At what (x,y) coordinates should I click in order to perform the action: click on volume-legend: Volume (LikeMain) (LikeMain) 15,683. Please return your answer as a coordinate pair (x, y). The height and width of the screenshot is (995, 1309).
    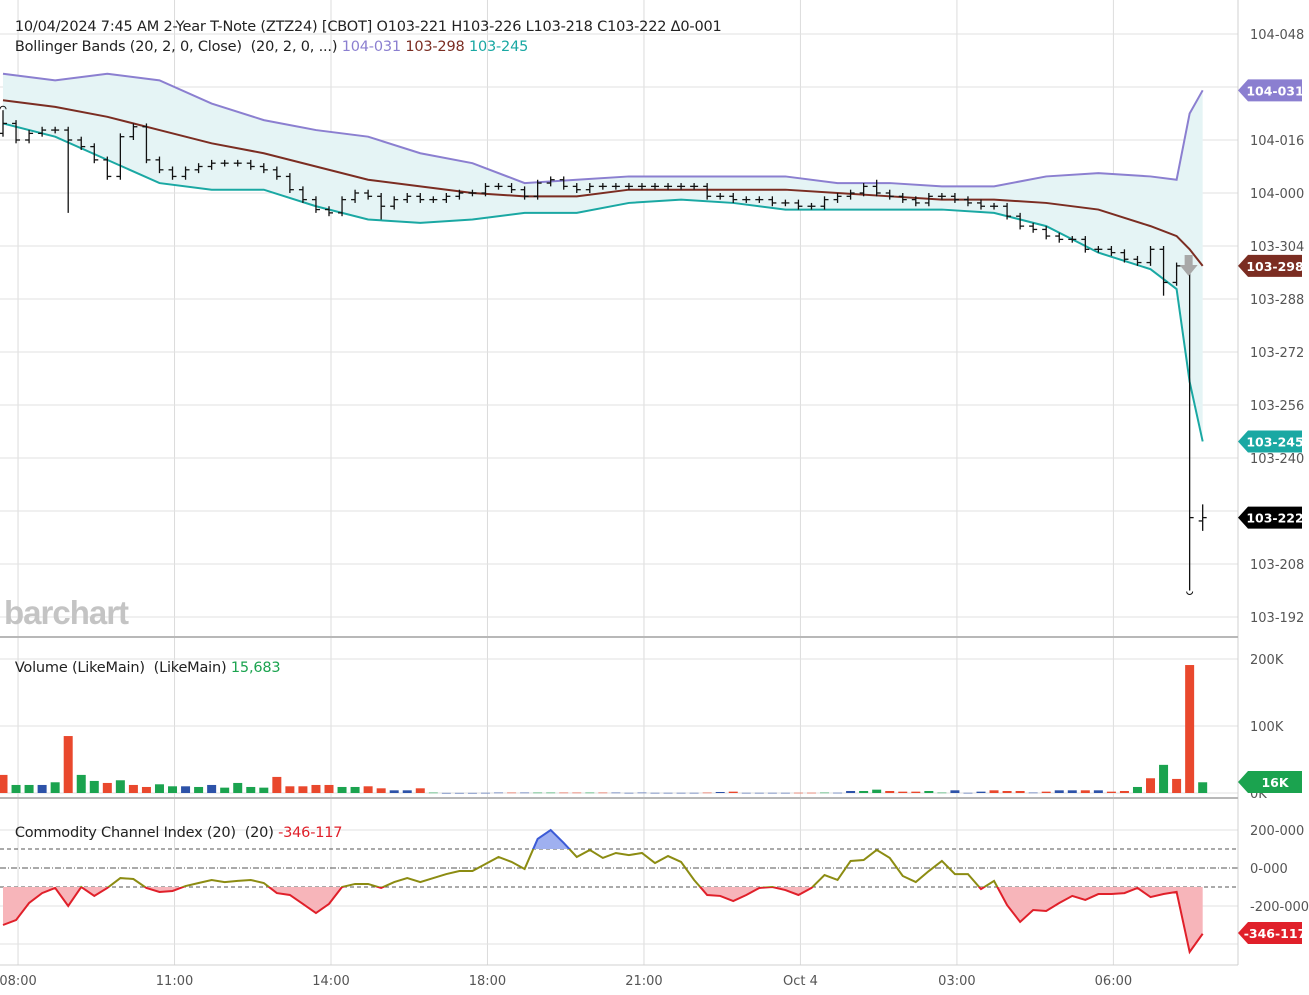
    Looking at the image, I should click on (143, 660).